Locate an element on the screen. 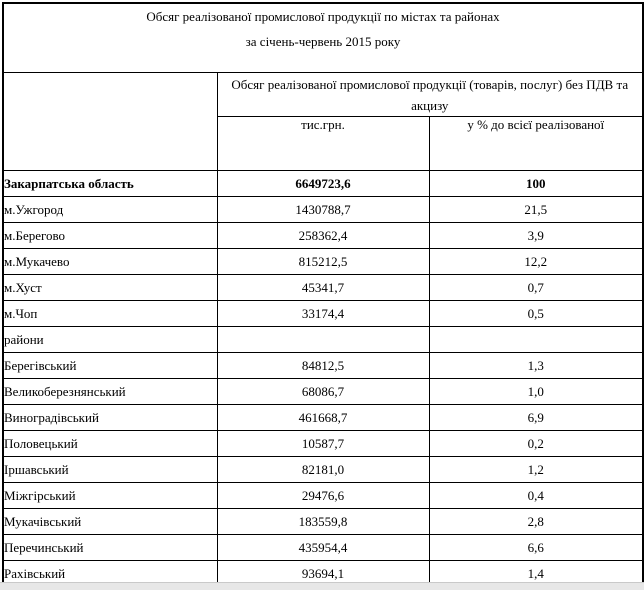 The width and height of the screenshot is (644, 590). value-cell is located at coordinates (323, 339).